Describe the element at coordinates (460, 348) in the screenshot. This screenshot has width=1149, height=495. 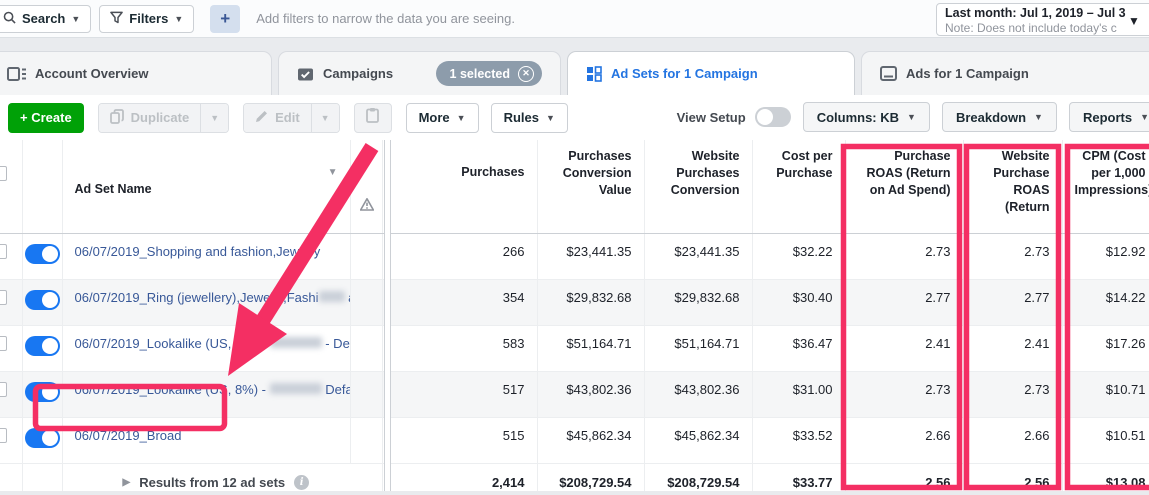
I see `metric-cell: 583` at that location.